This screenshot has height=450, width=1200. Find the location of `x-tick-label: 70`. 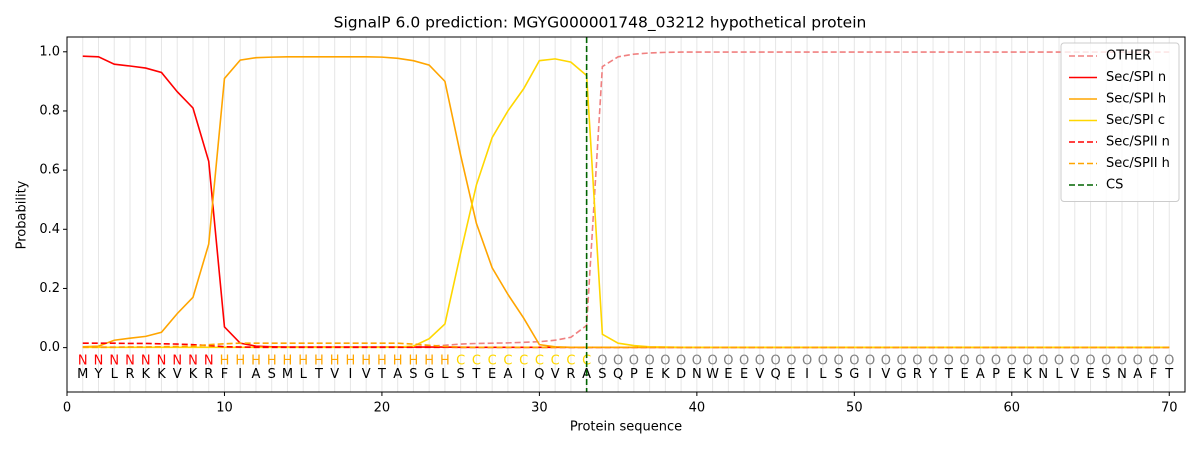

x-tick-label: 70 is located at coordinates (1169, 408).